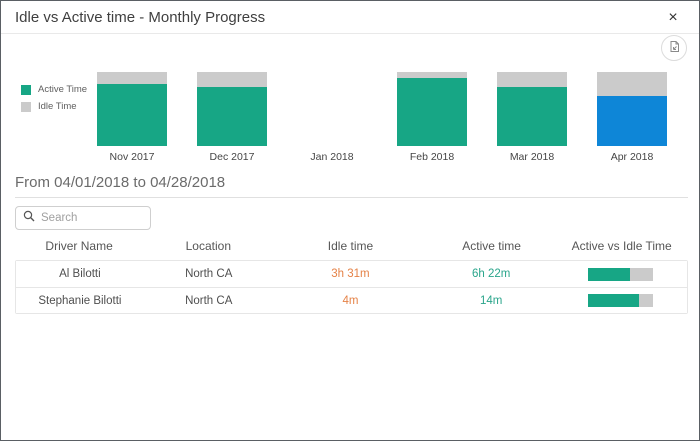 The image size is (700, 441). What do you see at coordinates (208, 246) in the screenshot?
I see `col-header-location: Location` at bounding box center [208, 246].